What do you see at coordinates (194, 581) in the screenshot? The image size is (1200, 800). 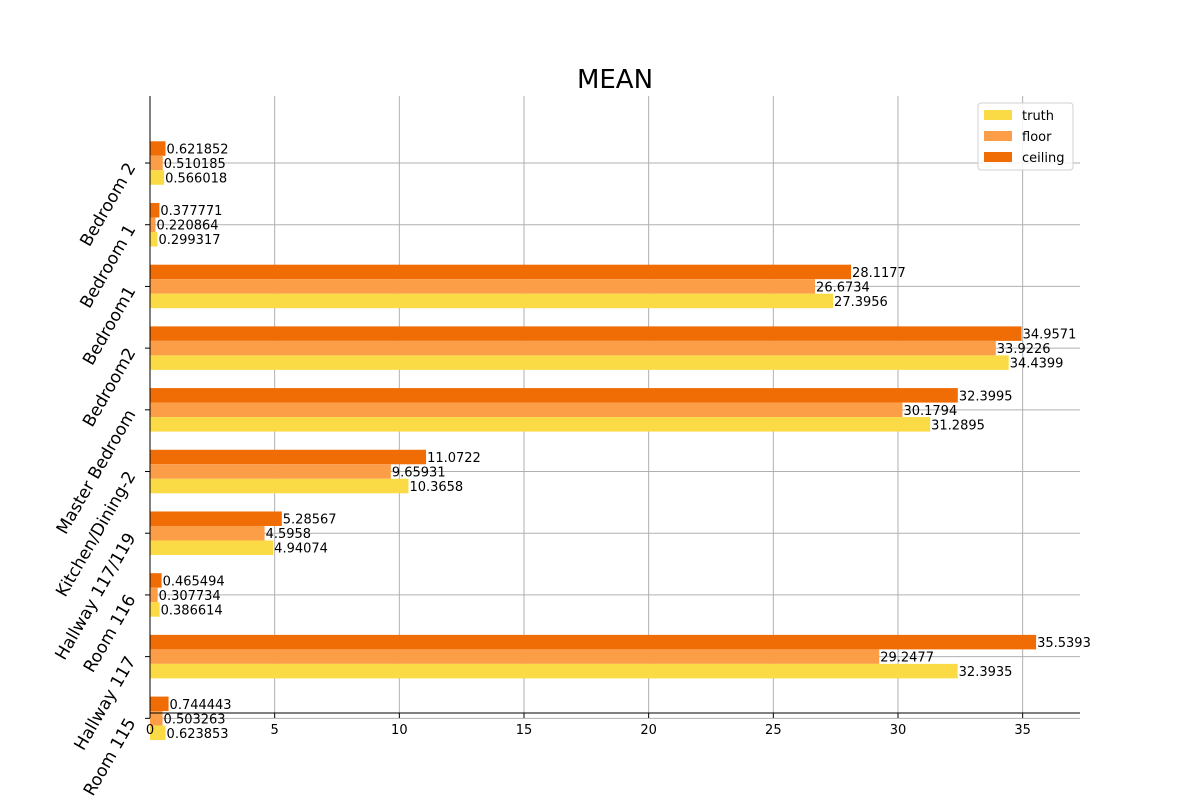 I see `data-label-ceiling: 0.465494` at bounding box center [194, 581].